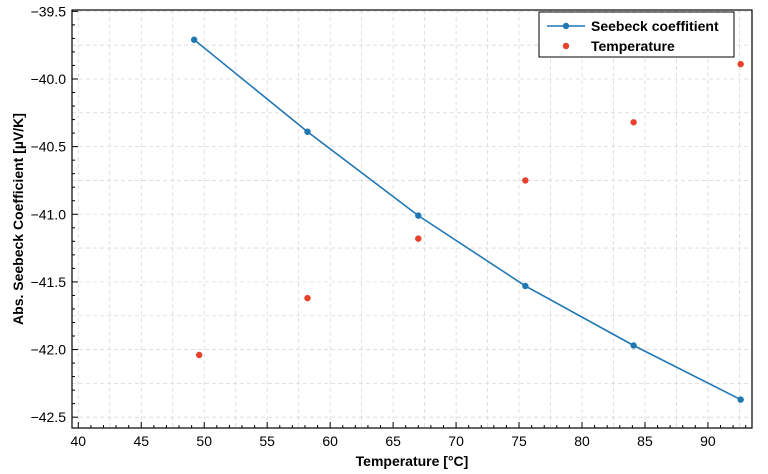 The width and height of the screenshot is (768, 474). What do you see at coordinates (456, 441) in the screenshot?
I see `x-tick-label: 70` at bounding box center [456, 441].